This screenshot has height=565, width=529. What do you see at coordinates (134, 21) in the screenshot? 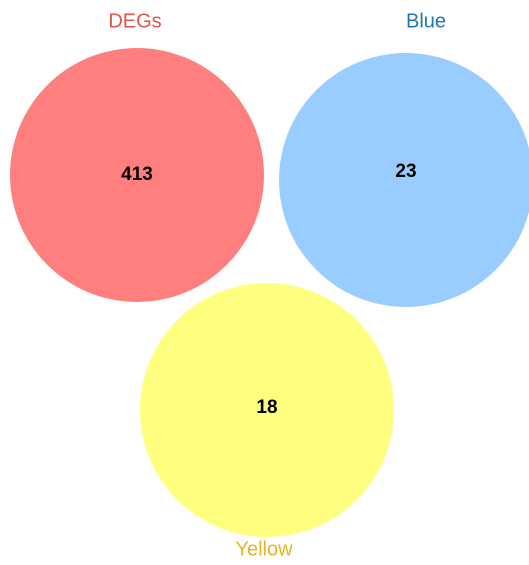
I see `set-label: DEGs` at bounding box center [134, 21].